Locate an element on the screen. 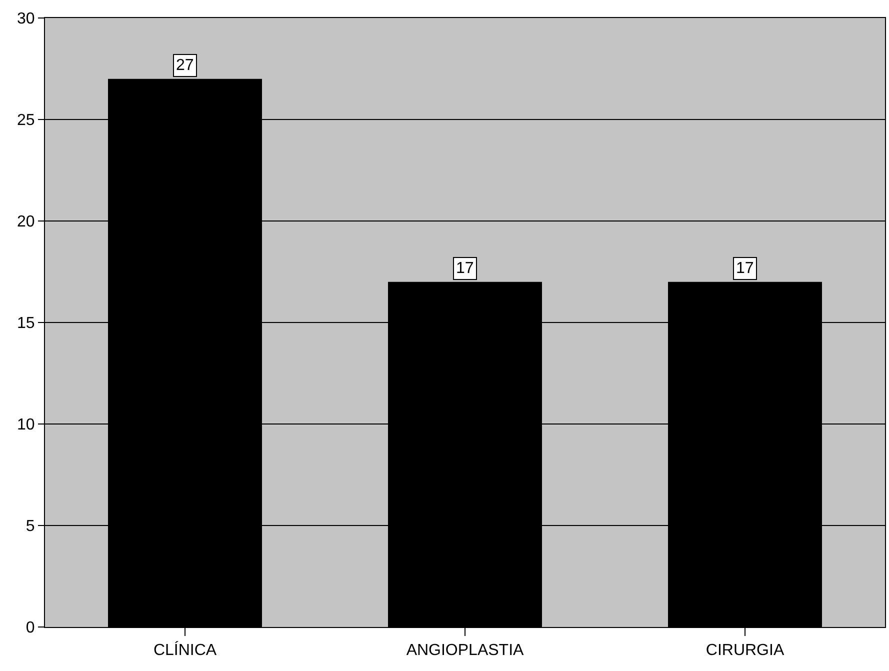  y-tick-label: 20 is located at coordinates (26, 222).